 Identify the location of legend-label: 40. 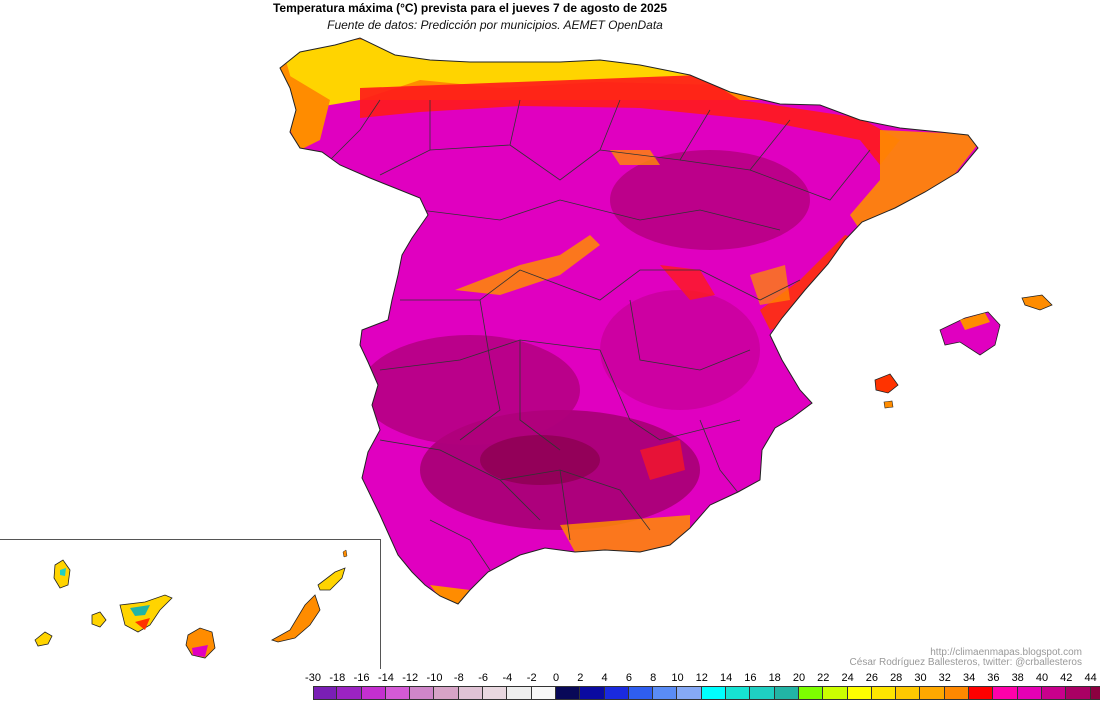
(1042, 678).